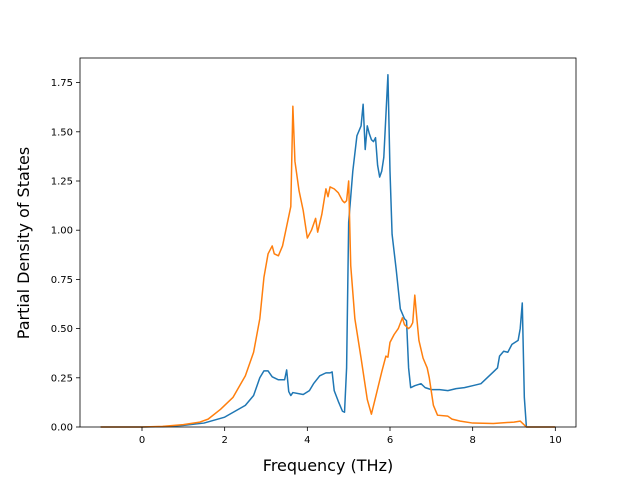 The height and width of the screenshot is (480, 640). Describe the element at coordinates (142, 440) in the screenshot. I see `x-tick-label: 0` at that location.